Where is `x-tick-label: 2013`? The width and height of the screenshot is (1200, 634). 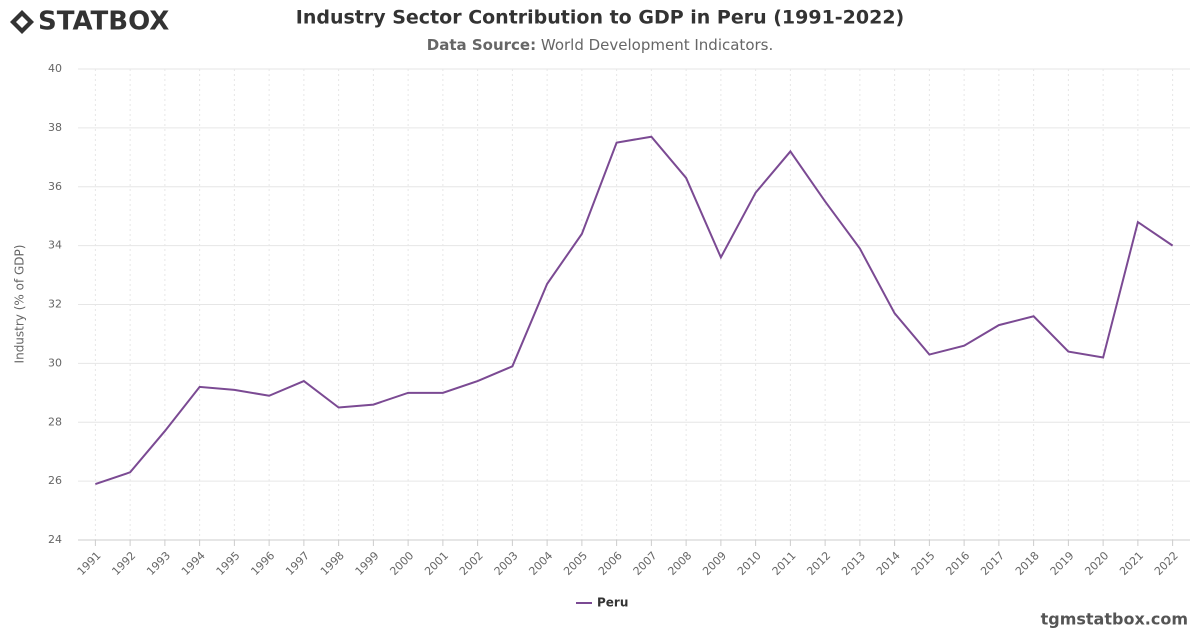 x-tick-label: 2013 is located at coordinates (853, 563).